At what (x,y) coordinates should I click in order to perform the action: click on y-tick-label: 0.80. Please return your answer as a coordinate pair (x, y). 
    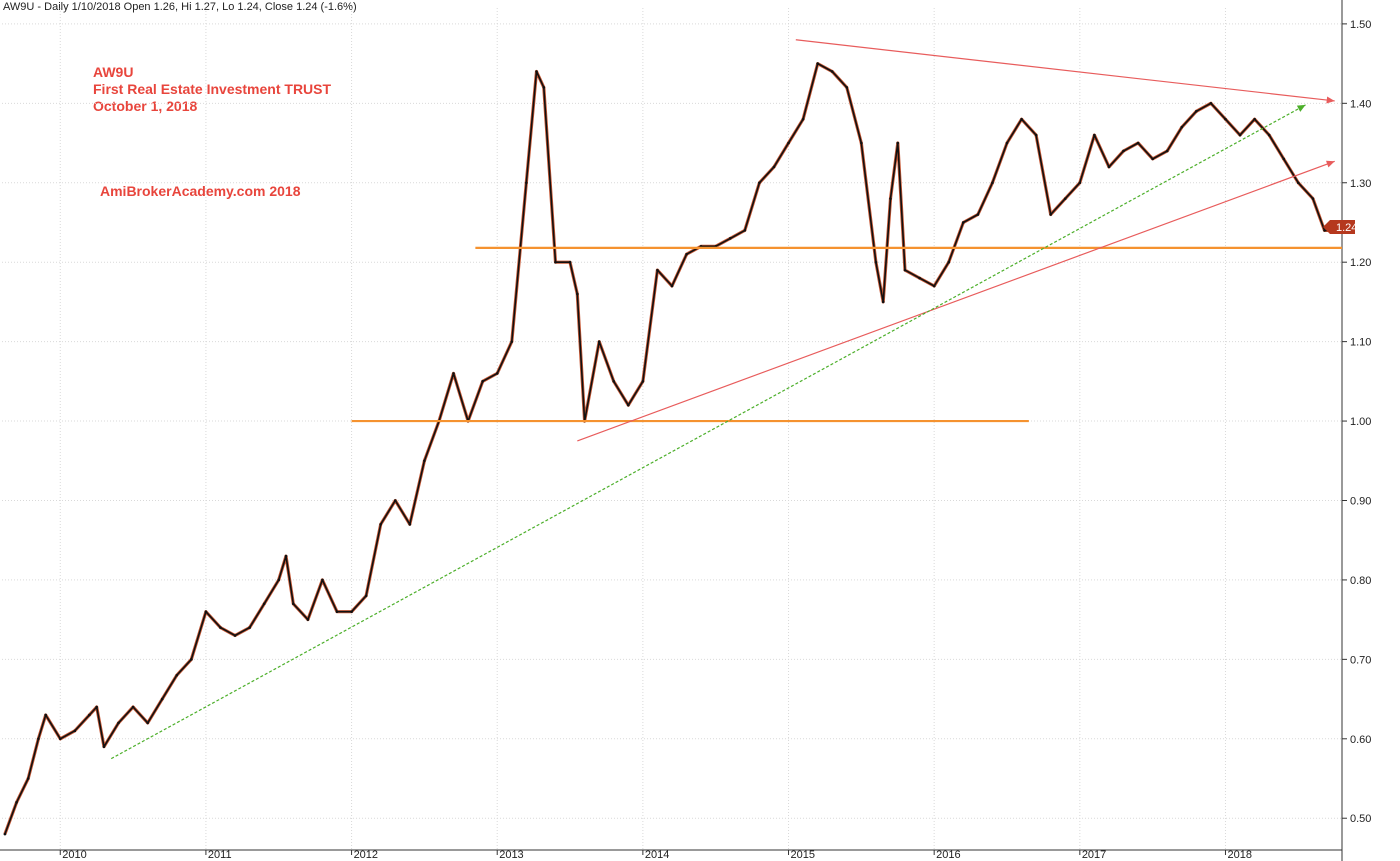
    Looking at the image, I should click on (1360, 581).